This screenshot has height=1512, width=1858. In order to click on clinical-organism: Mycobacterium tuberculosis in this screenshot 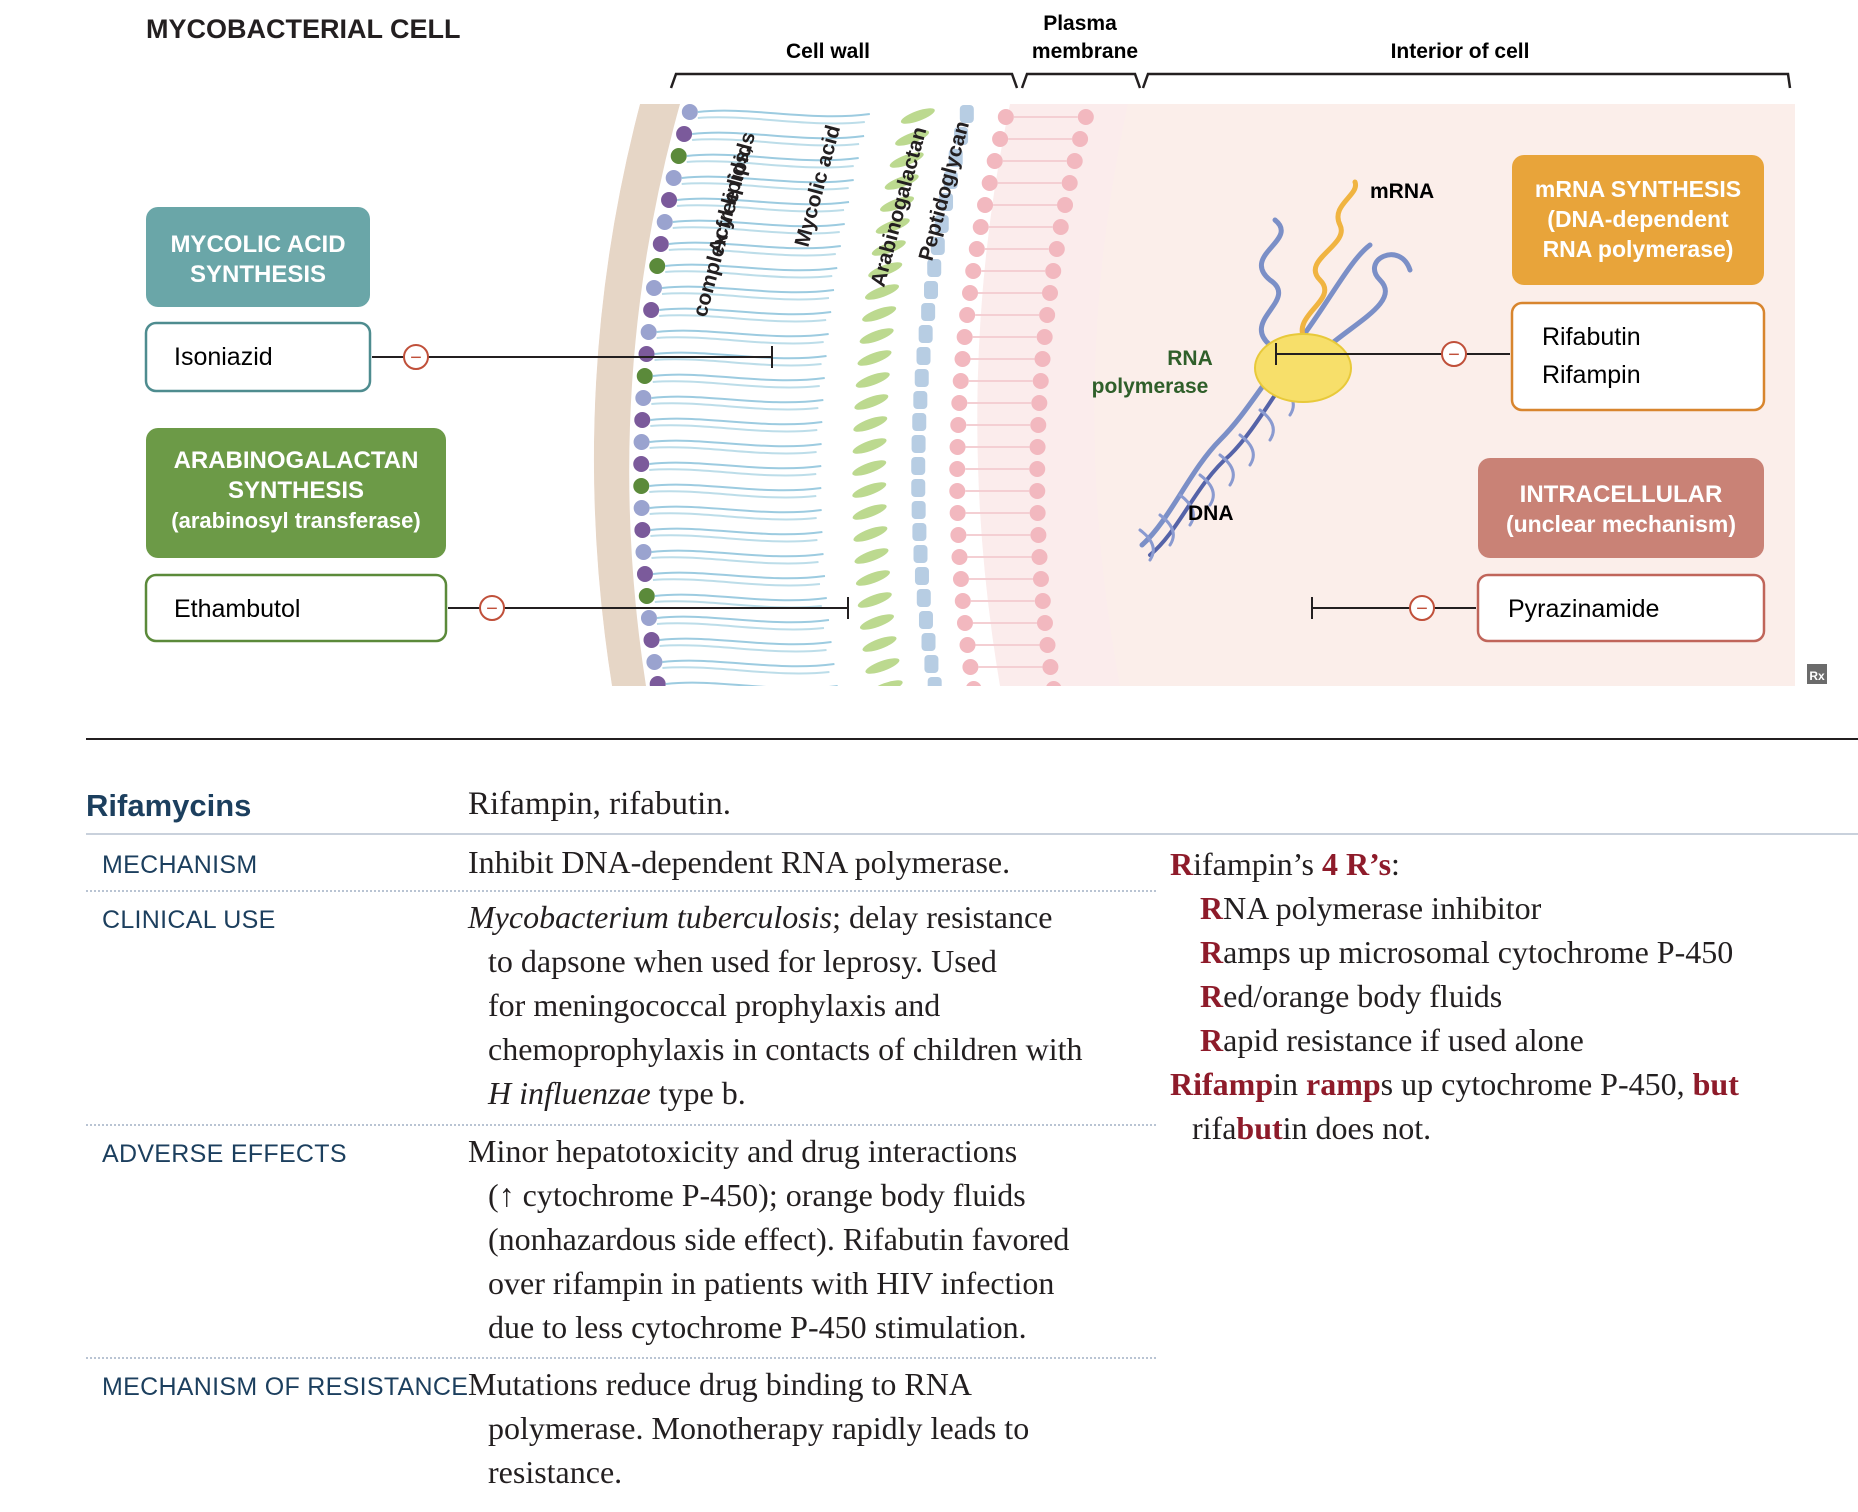, I will do `click(650, 917)`.